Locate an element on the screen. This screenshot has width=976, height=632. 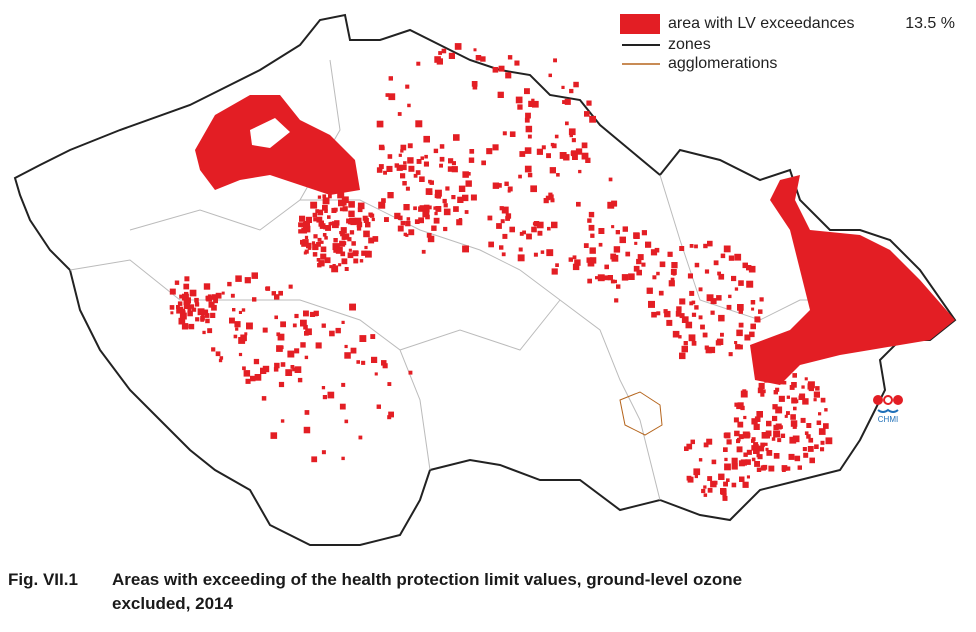
caption-number: Fig. VII.1 is located at coordinates (43, 579).